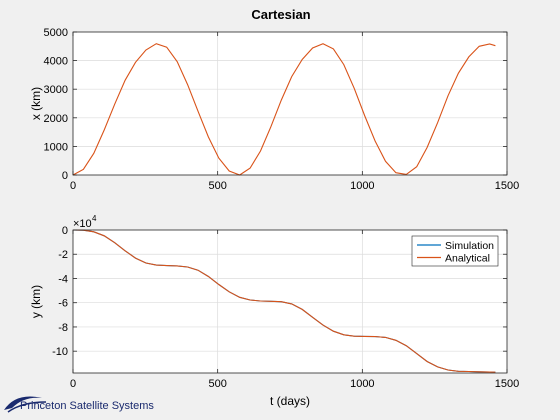  What do you see at coordinates (63, 279) in the screenshot?
I see `y-tick-label: -4` at bounding box center [63, 279].